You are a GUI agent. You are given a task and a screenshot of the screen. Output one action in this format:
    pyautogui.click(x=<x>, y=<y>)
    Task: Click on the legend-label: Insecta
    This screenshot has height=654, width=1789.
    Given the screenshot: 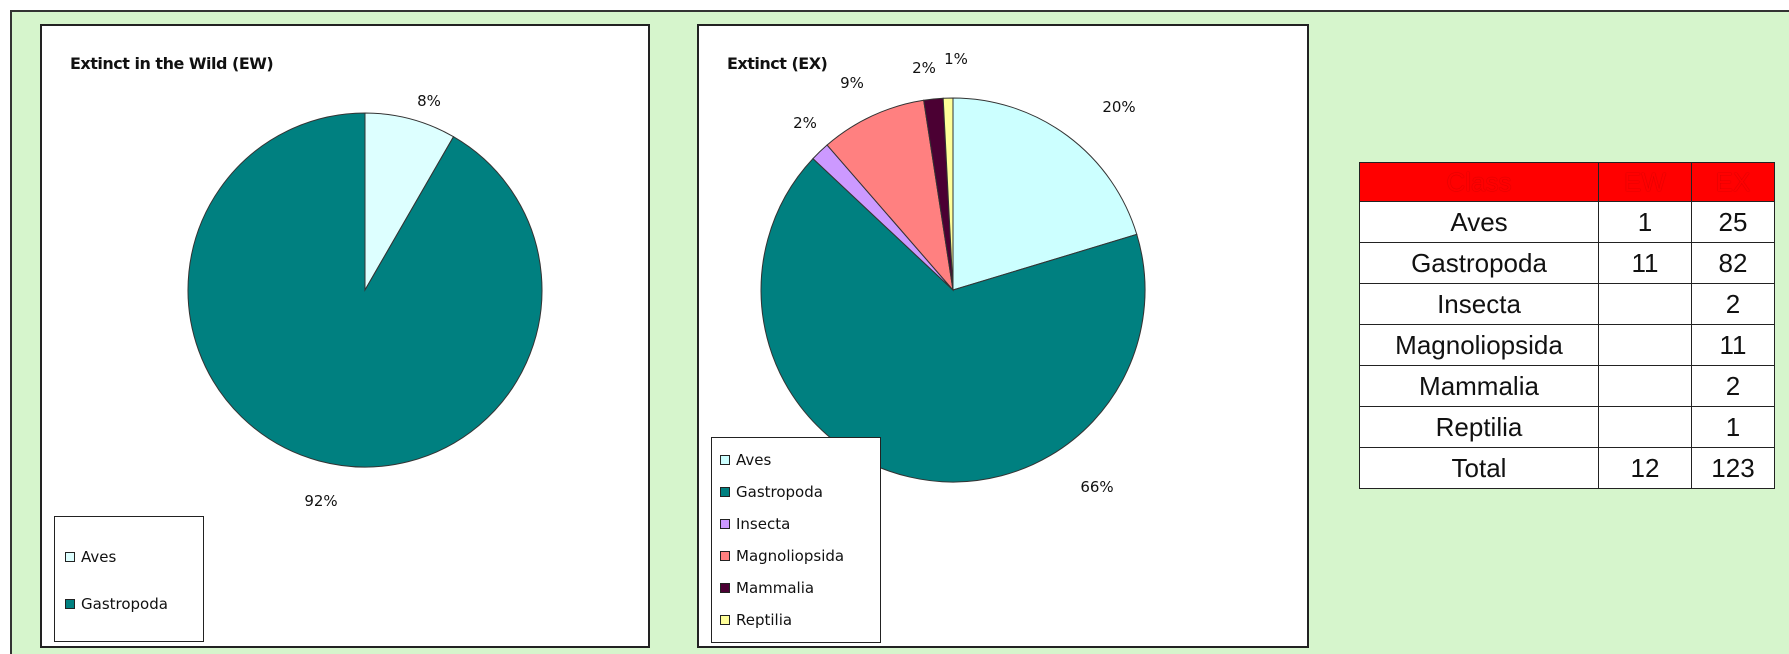 What is the action you would take?
    pyautogui.click(x=763, y=524)
    